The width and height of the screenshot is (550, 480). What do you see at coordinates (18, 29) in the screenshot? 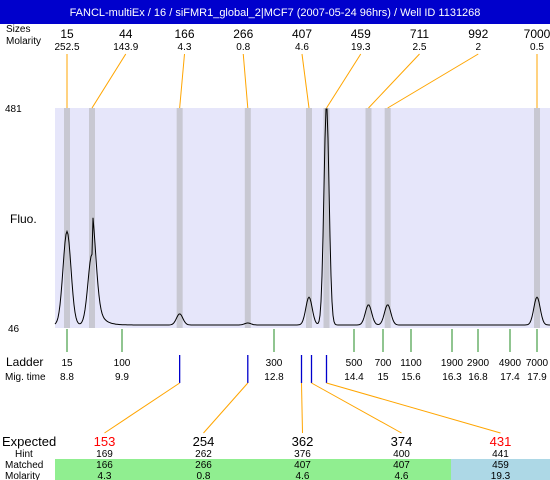
I see `sizes-label: Sizes` at bounding box center [18, 29].